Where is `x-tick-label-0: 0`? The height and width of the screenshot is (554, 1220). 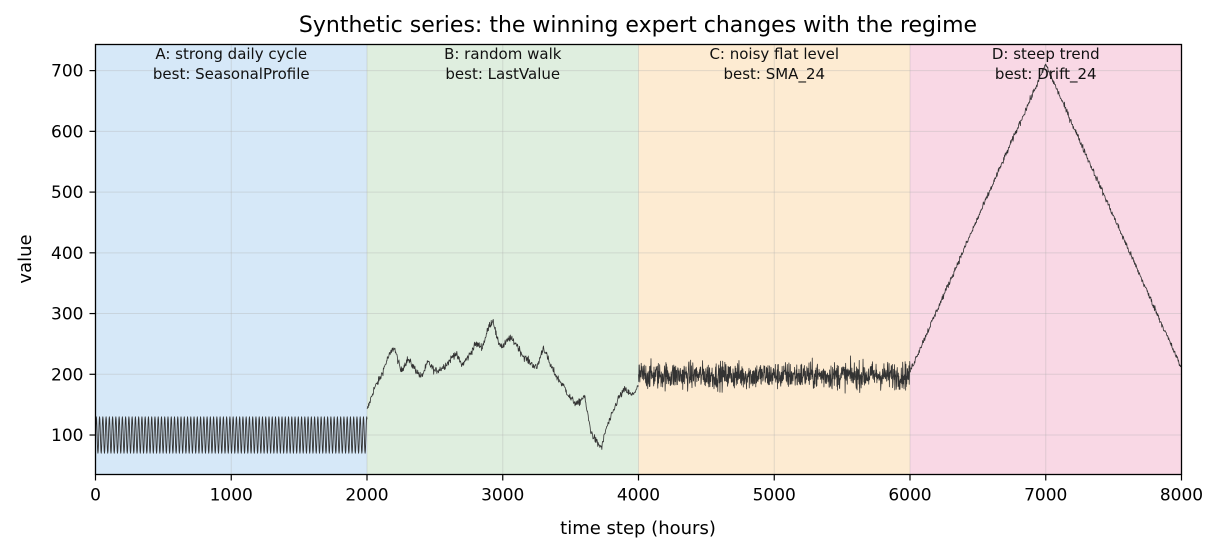
x-tick-label-0: 0 is located at coordinates (95, 496).